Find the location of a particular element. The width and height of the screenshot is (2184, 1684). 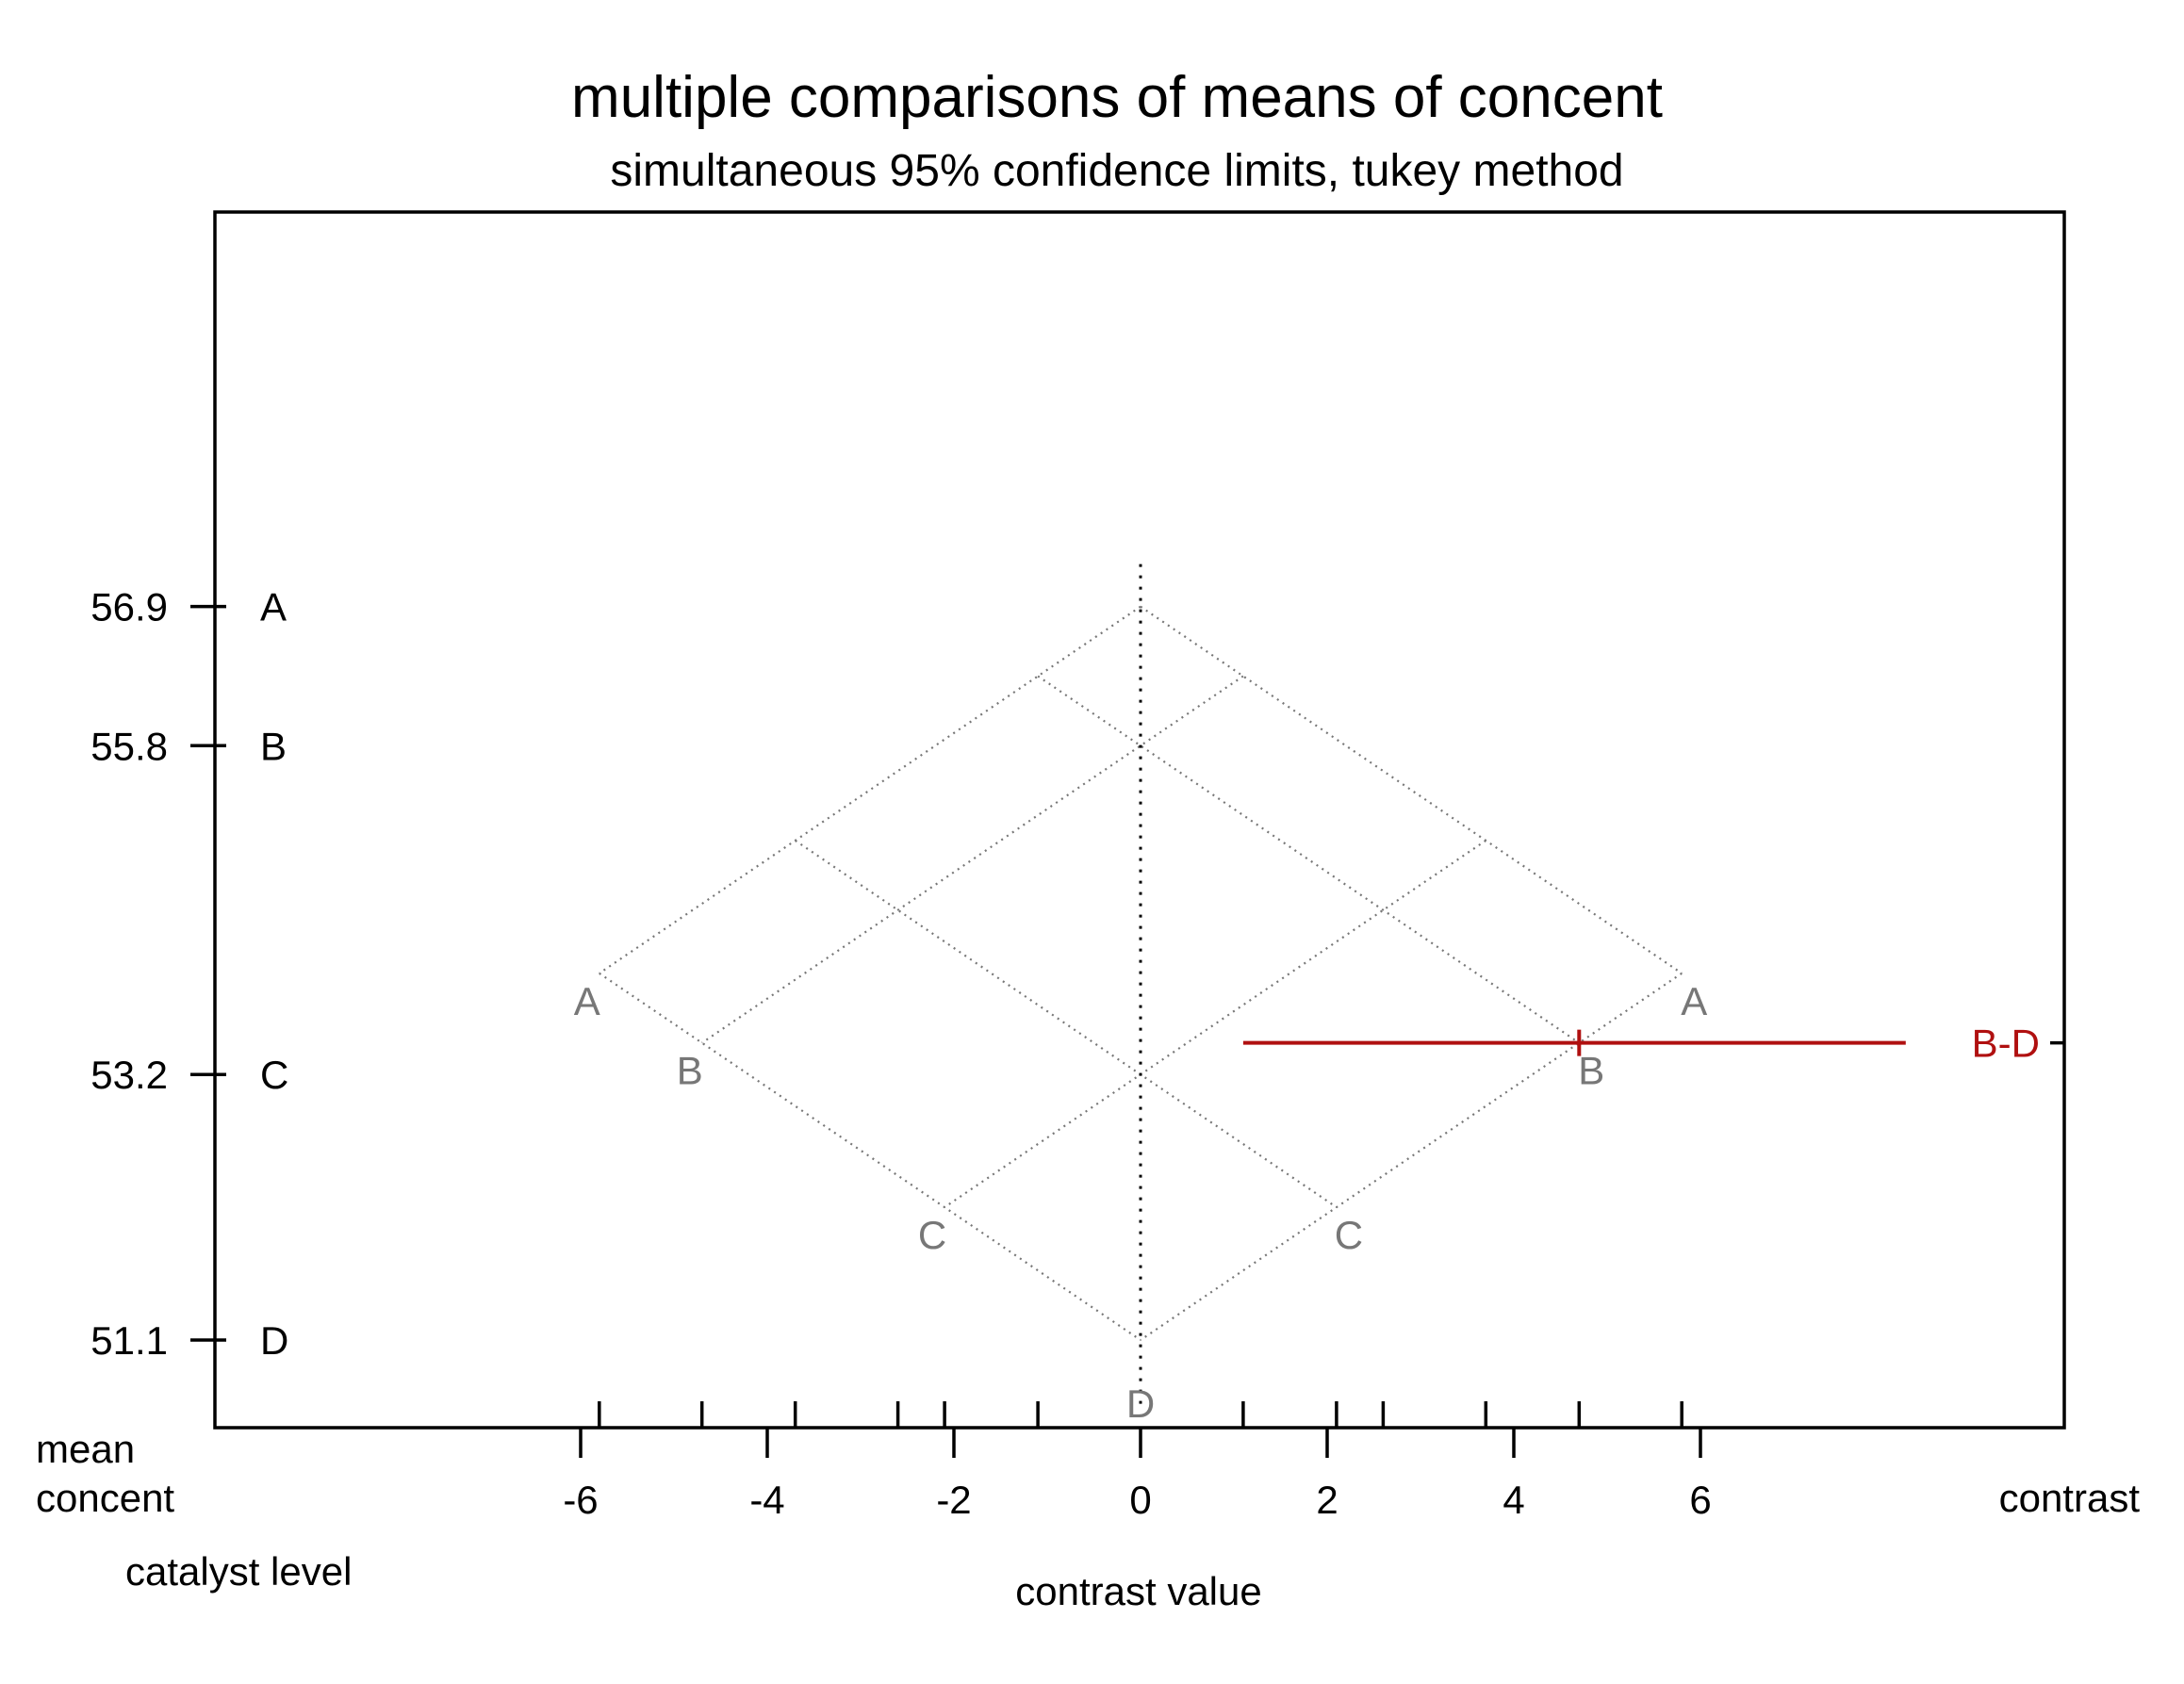

contrast-axis: -6 -4 -2 0 2 4 6 is located at coordinates (1137, 1461).